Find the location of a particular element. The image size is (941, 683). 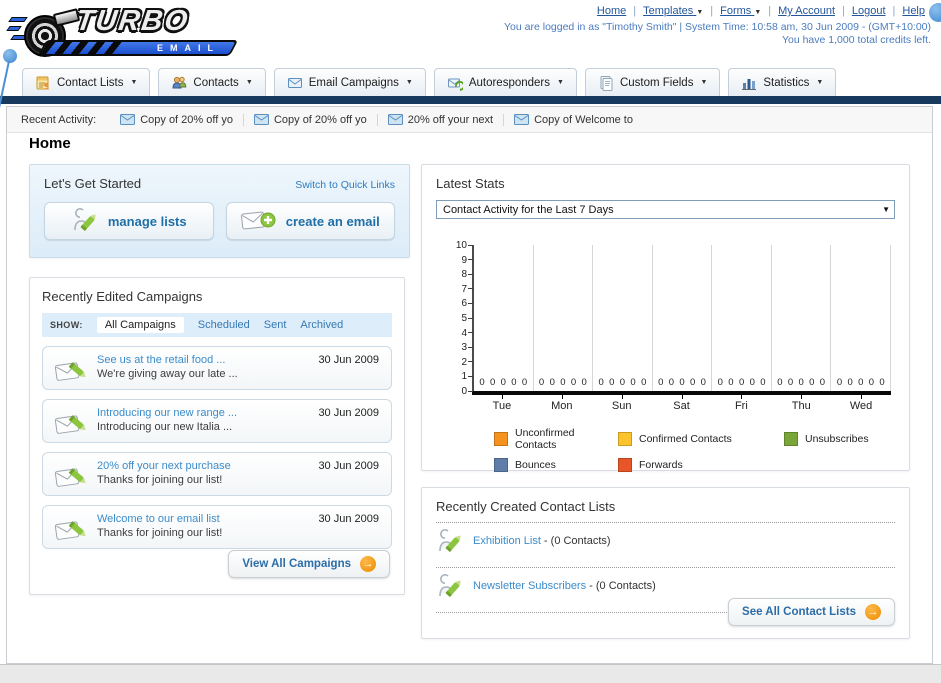

create-email-button: create an email is located at coordinates (310, 221).